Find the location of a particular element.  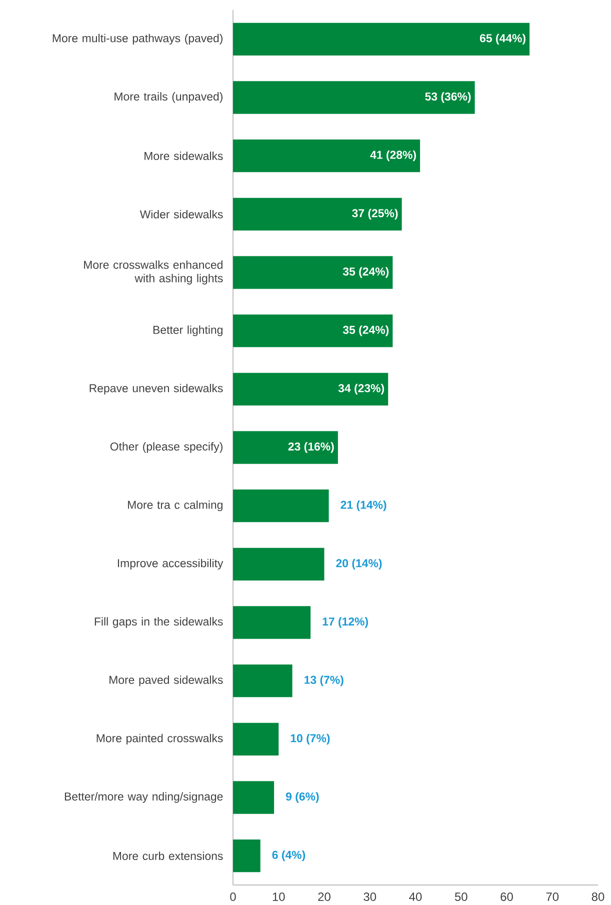

y-tick-label: More trails (unpaved) is located at coordinates (168, 97).